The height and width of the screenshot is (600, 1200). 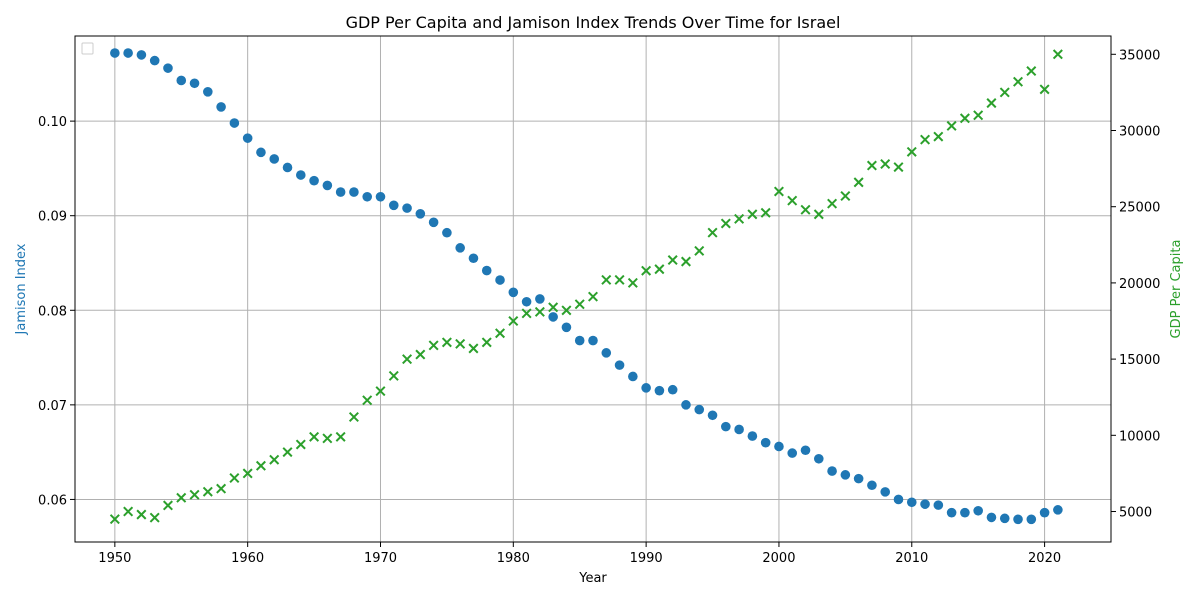 What do you see at coordinates (1139, 55) in the screenshot?
I see `right-y-tick-label: 35000` at bounding box center [1139, 55].